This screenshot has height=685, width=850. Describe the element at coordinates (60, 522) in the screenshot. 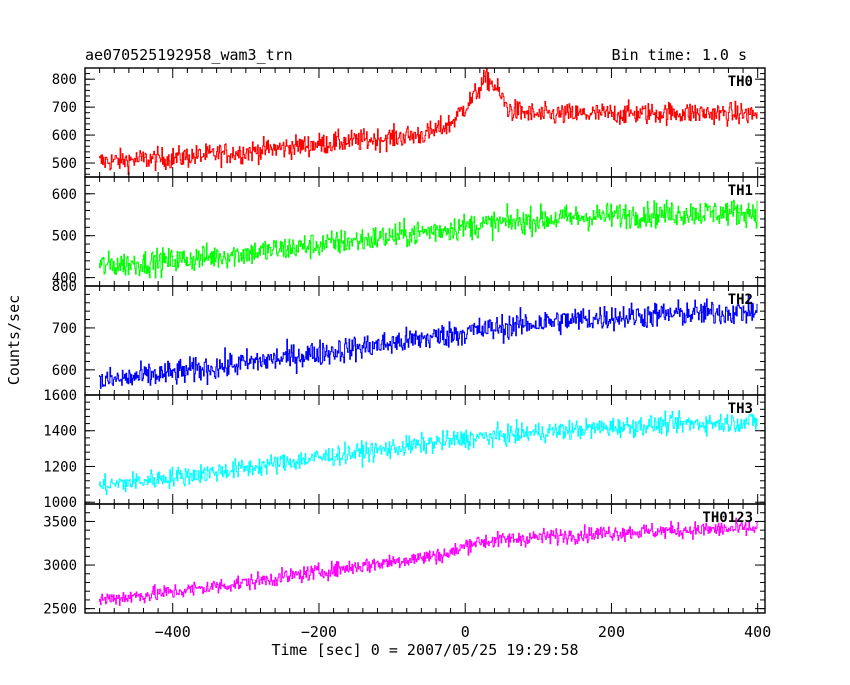

I see `y-tick-label: 3500` at that location.